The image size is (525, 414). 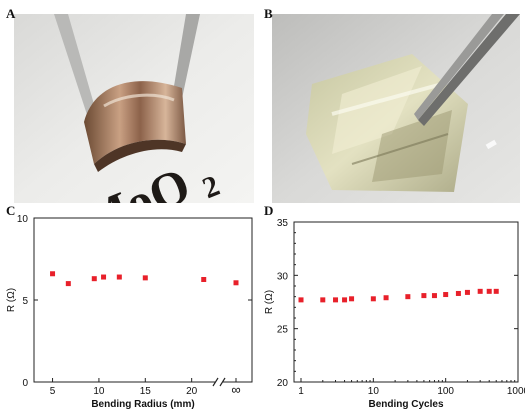 What do you see at coordinates (25, 301) in the screenshot?
I see `chart-c-ytick-label: 5` at bounding box center [25, 301].